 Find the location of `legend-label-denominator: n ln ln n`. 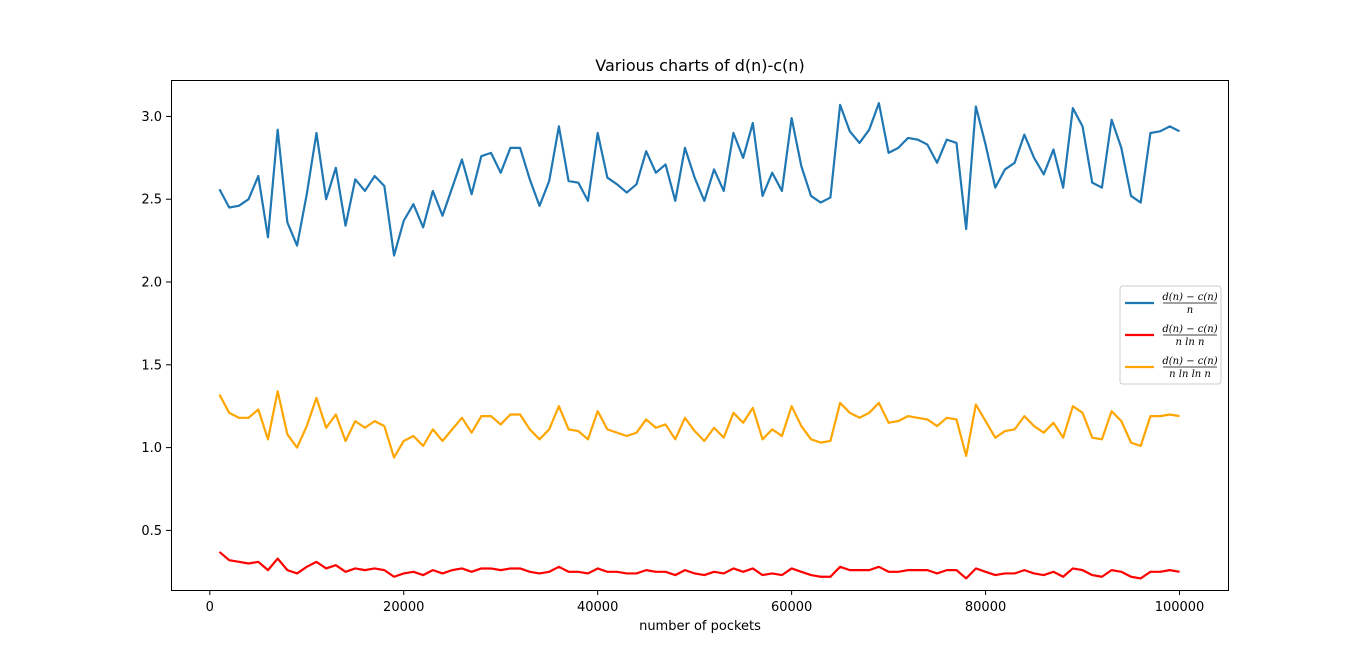

legend-label-denominator: n ln ln n is located at coordinates (1190, 374).